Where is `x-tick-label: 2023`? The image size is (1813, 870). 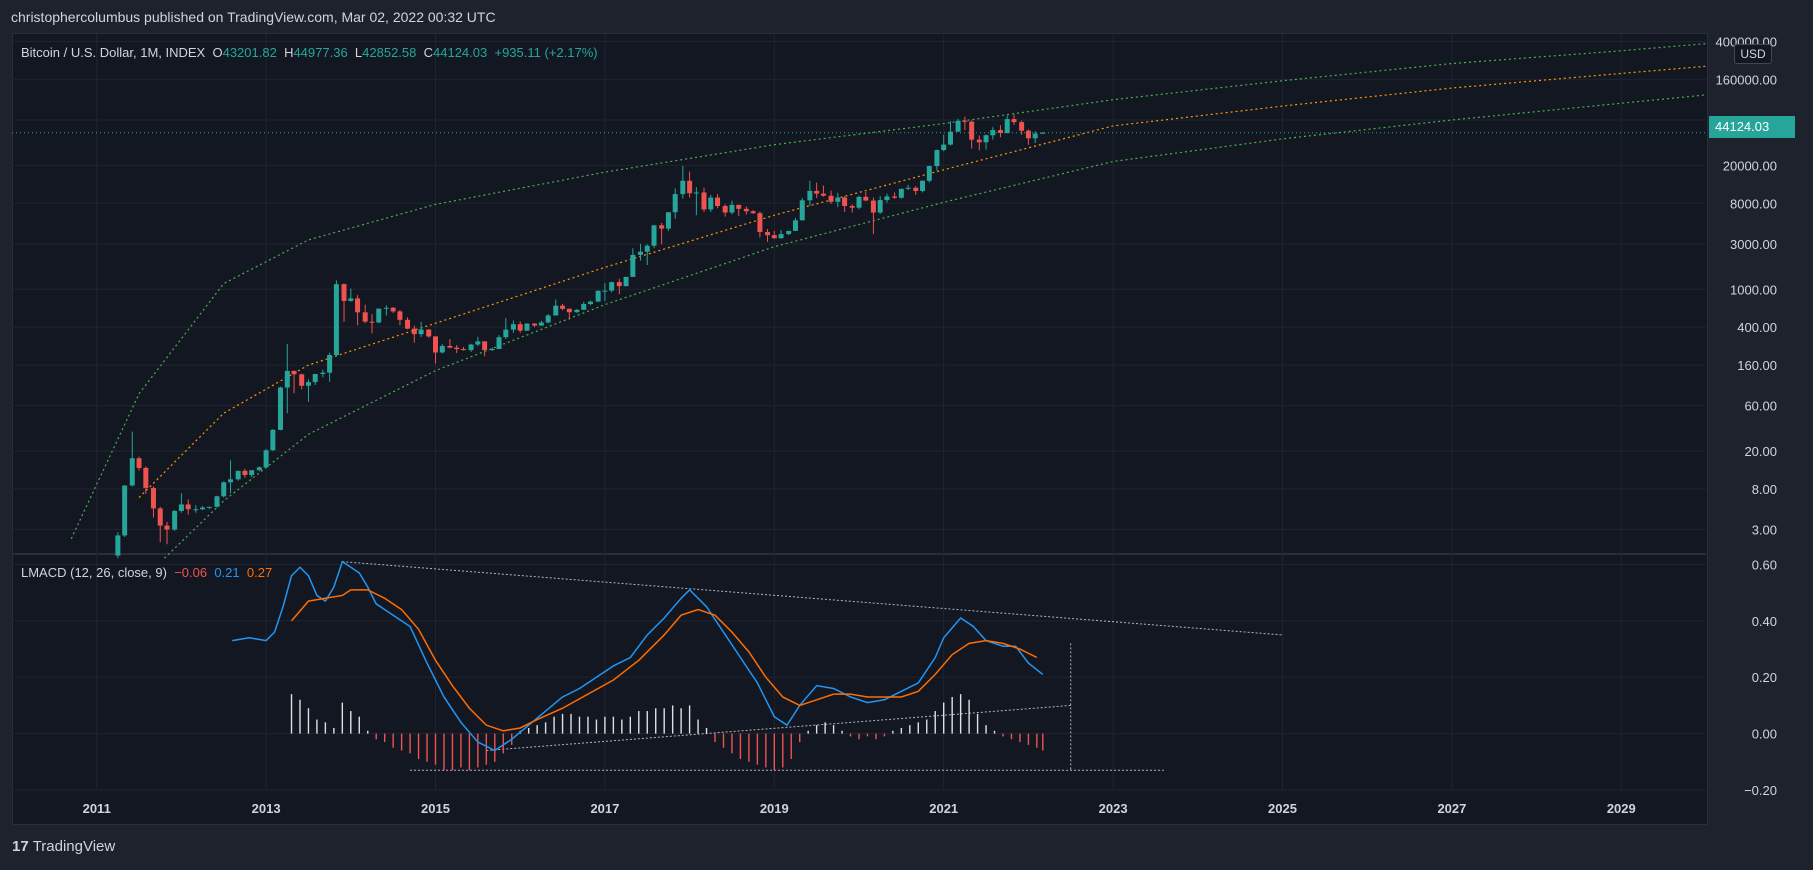 x-tick-label: 2023 is located at coordinates (1113, 808).